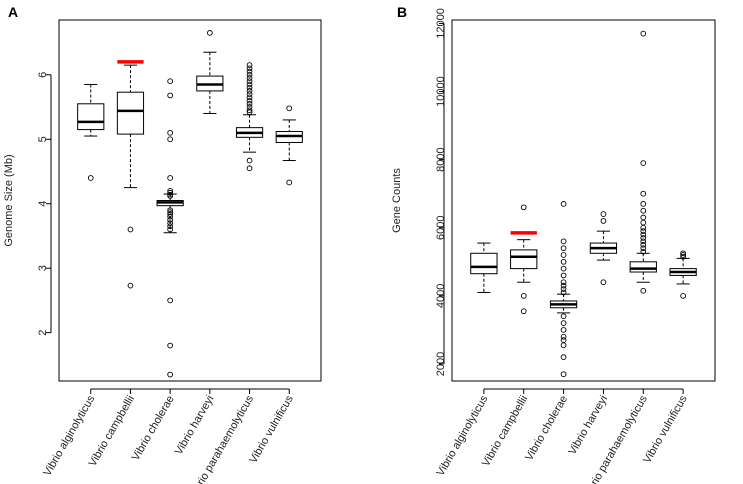  What do you see at coordinates (441, 91) in the screenshot?
I see `y-tick-label: 10000` at bounding box center [441, 91].